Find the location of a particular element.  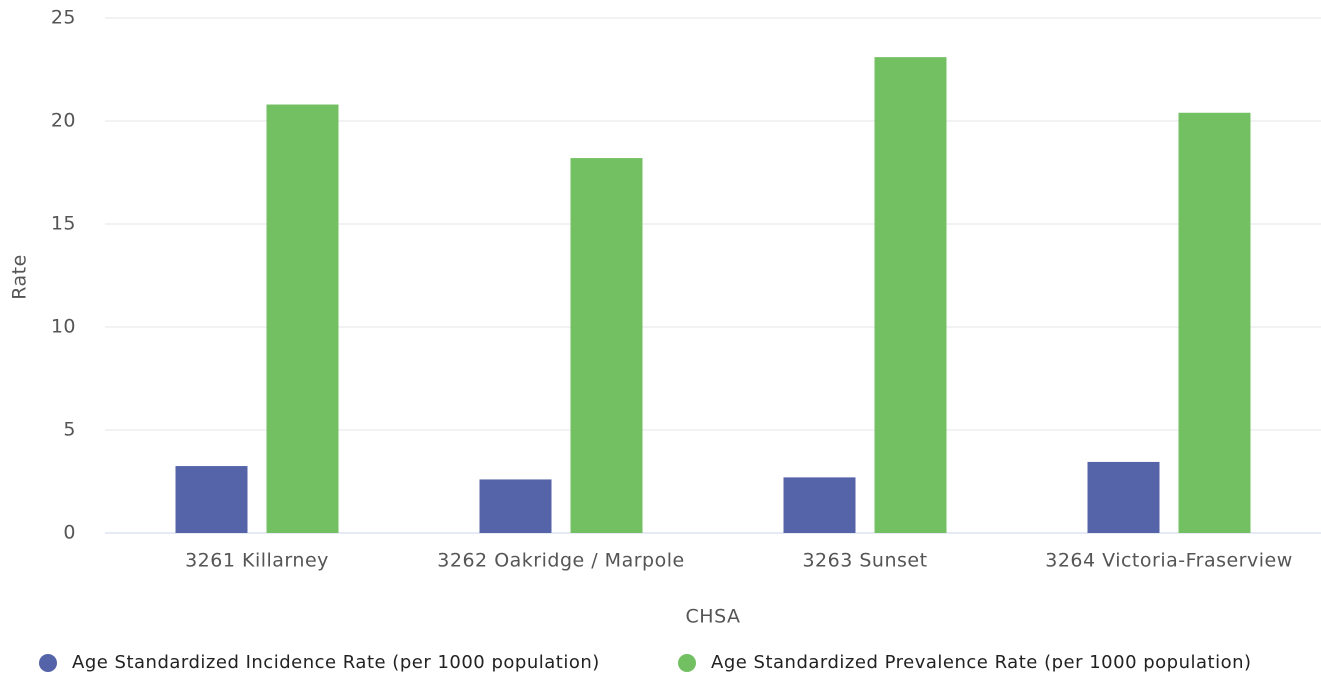

x-tick-label: 3262 Oakridge / Marpole is located at coordinates (560, 561).